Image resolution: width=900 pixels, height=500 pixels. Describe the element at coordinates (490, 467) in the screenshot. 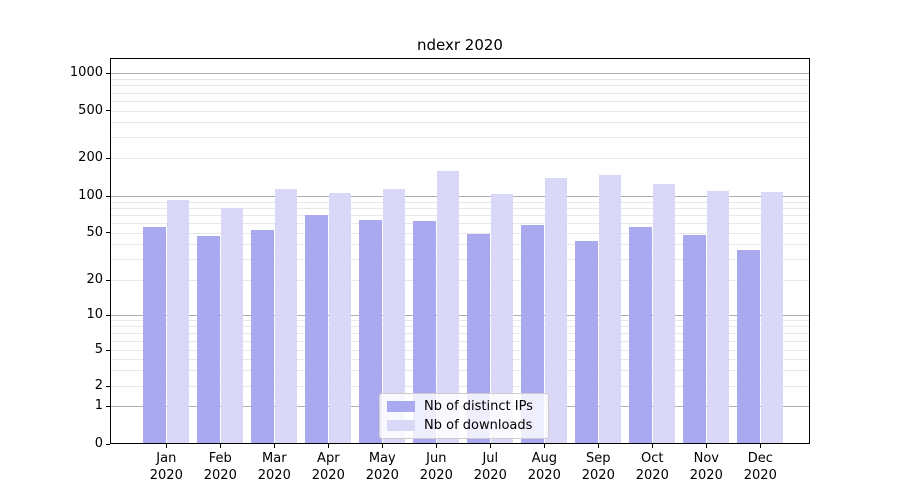

I see `x-tick-label: Jul 2020` at that location.